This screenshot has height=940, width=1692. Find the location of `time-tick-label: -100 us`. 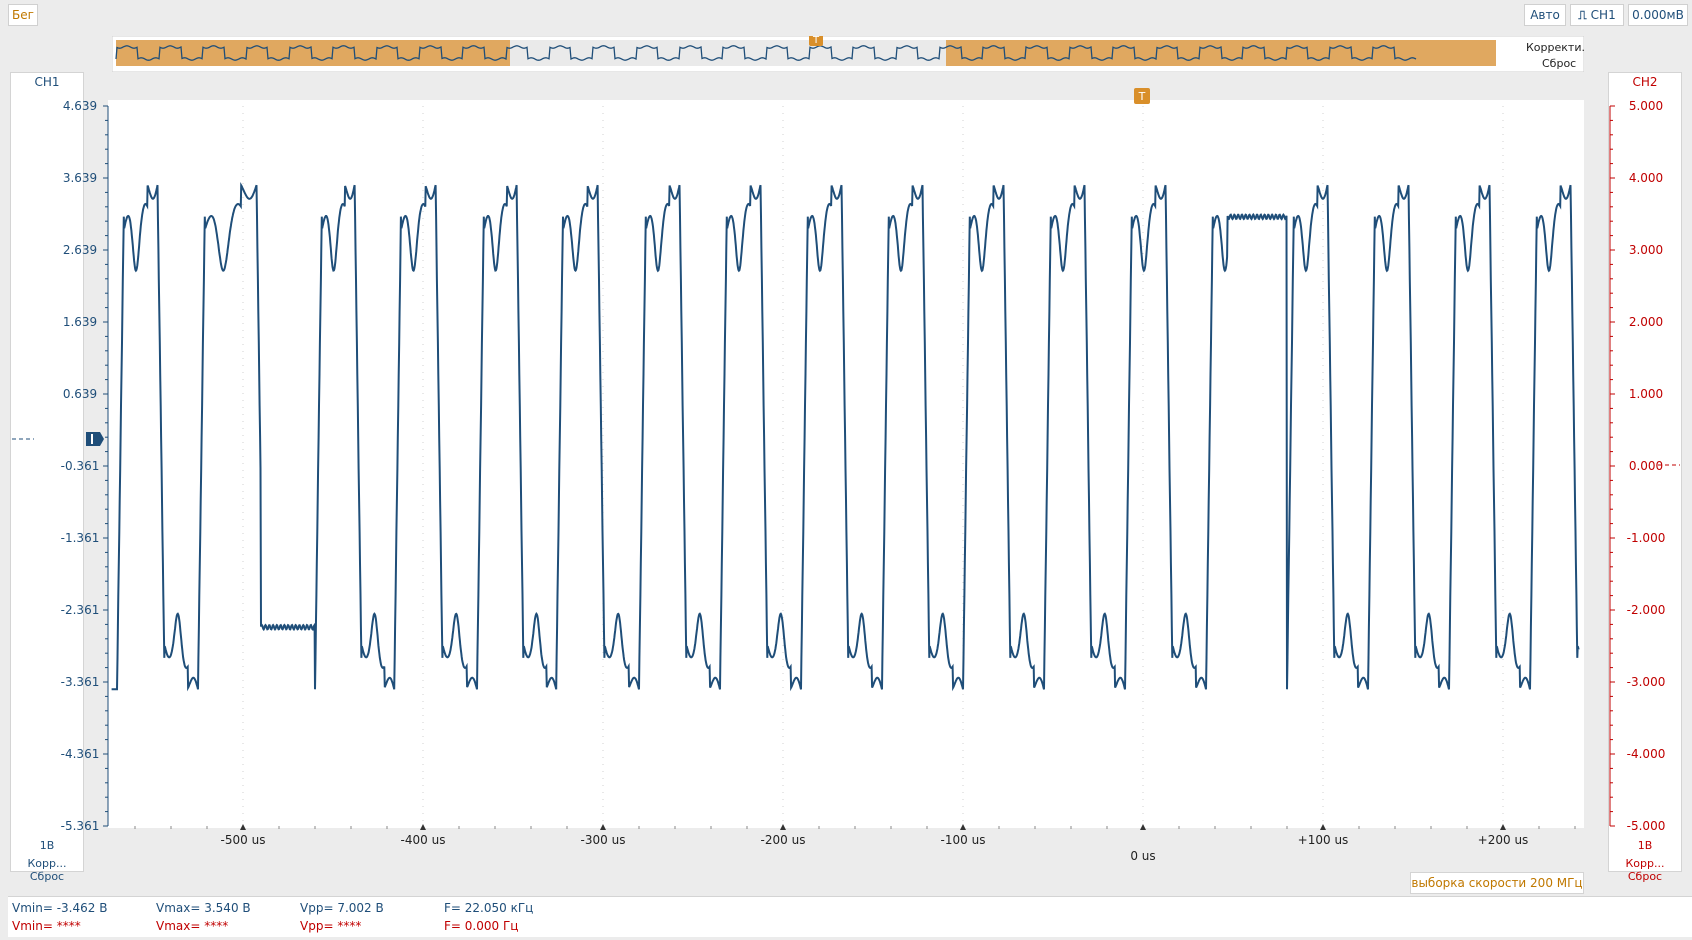

time-tick-label: -100 us is located at coordinates (963, 840).